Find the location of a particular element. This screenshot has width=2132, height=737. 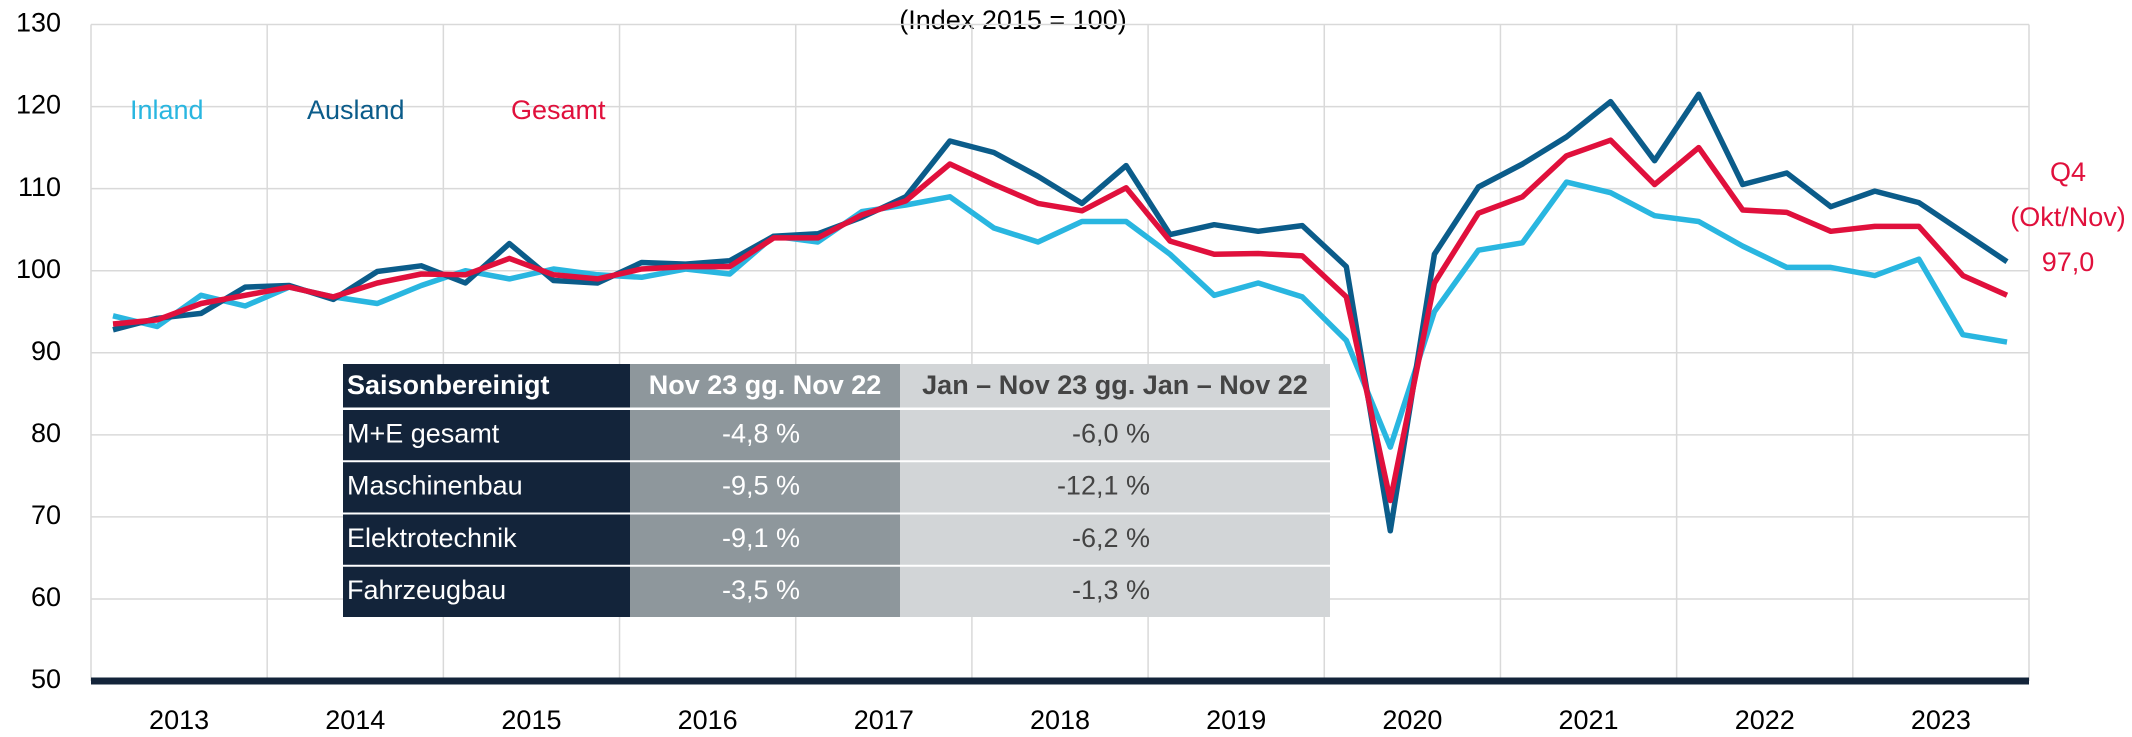

table-header: Jan – Nov 23 gg. Jan – Nov 22 is located at coordinates (1115, 385).